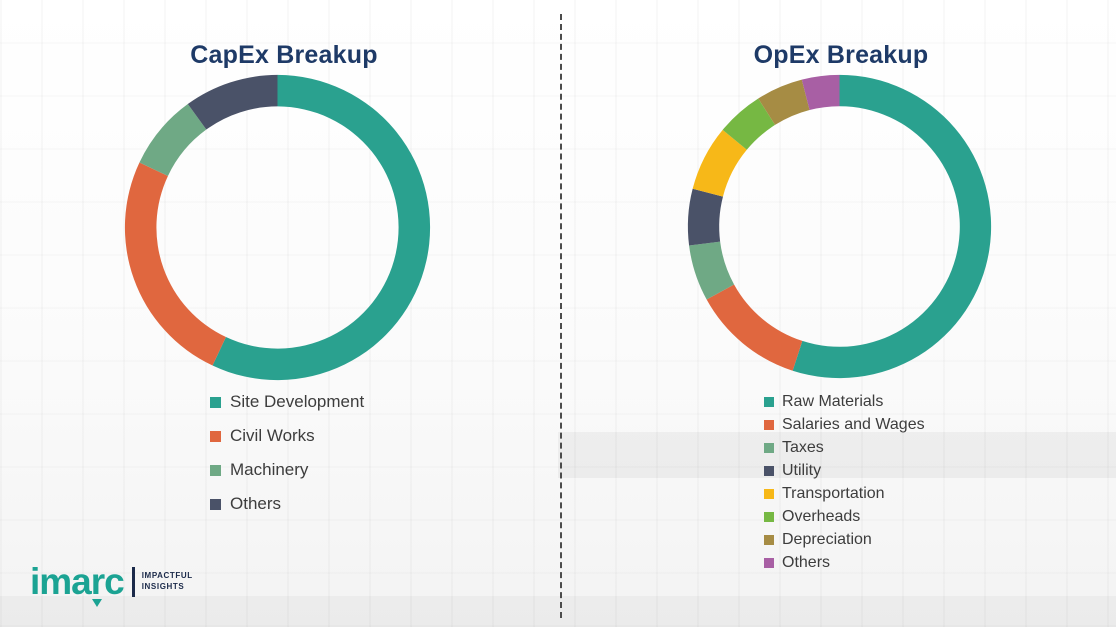 This screenshot has width=1116, height=627. I want to click on legend-label: Depreciation, so click(827, 539).